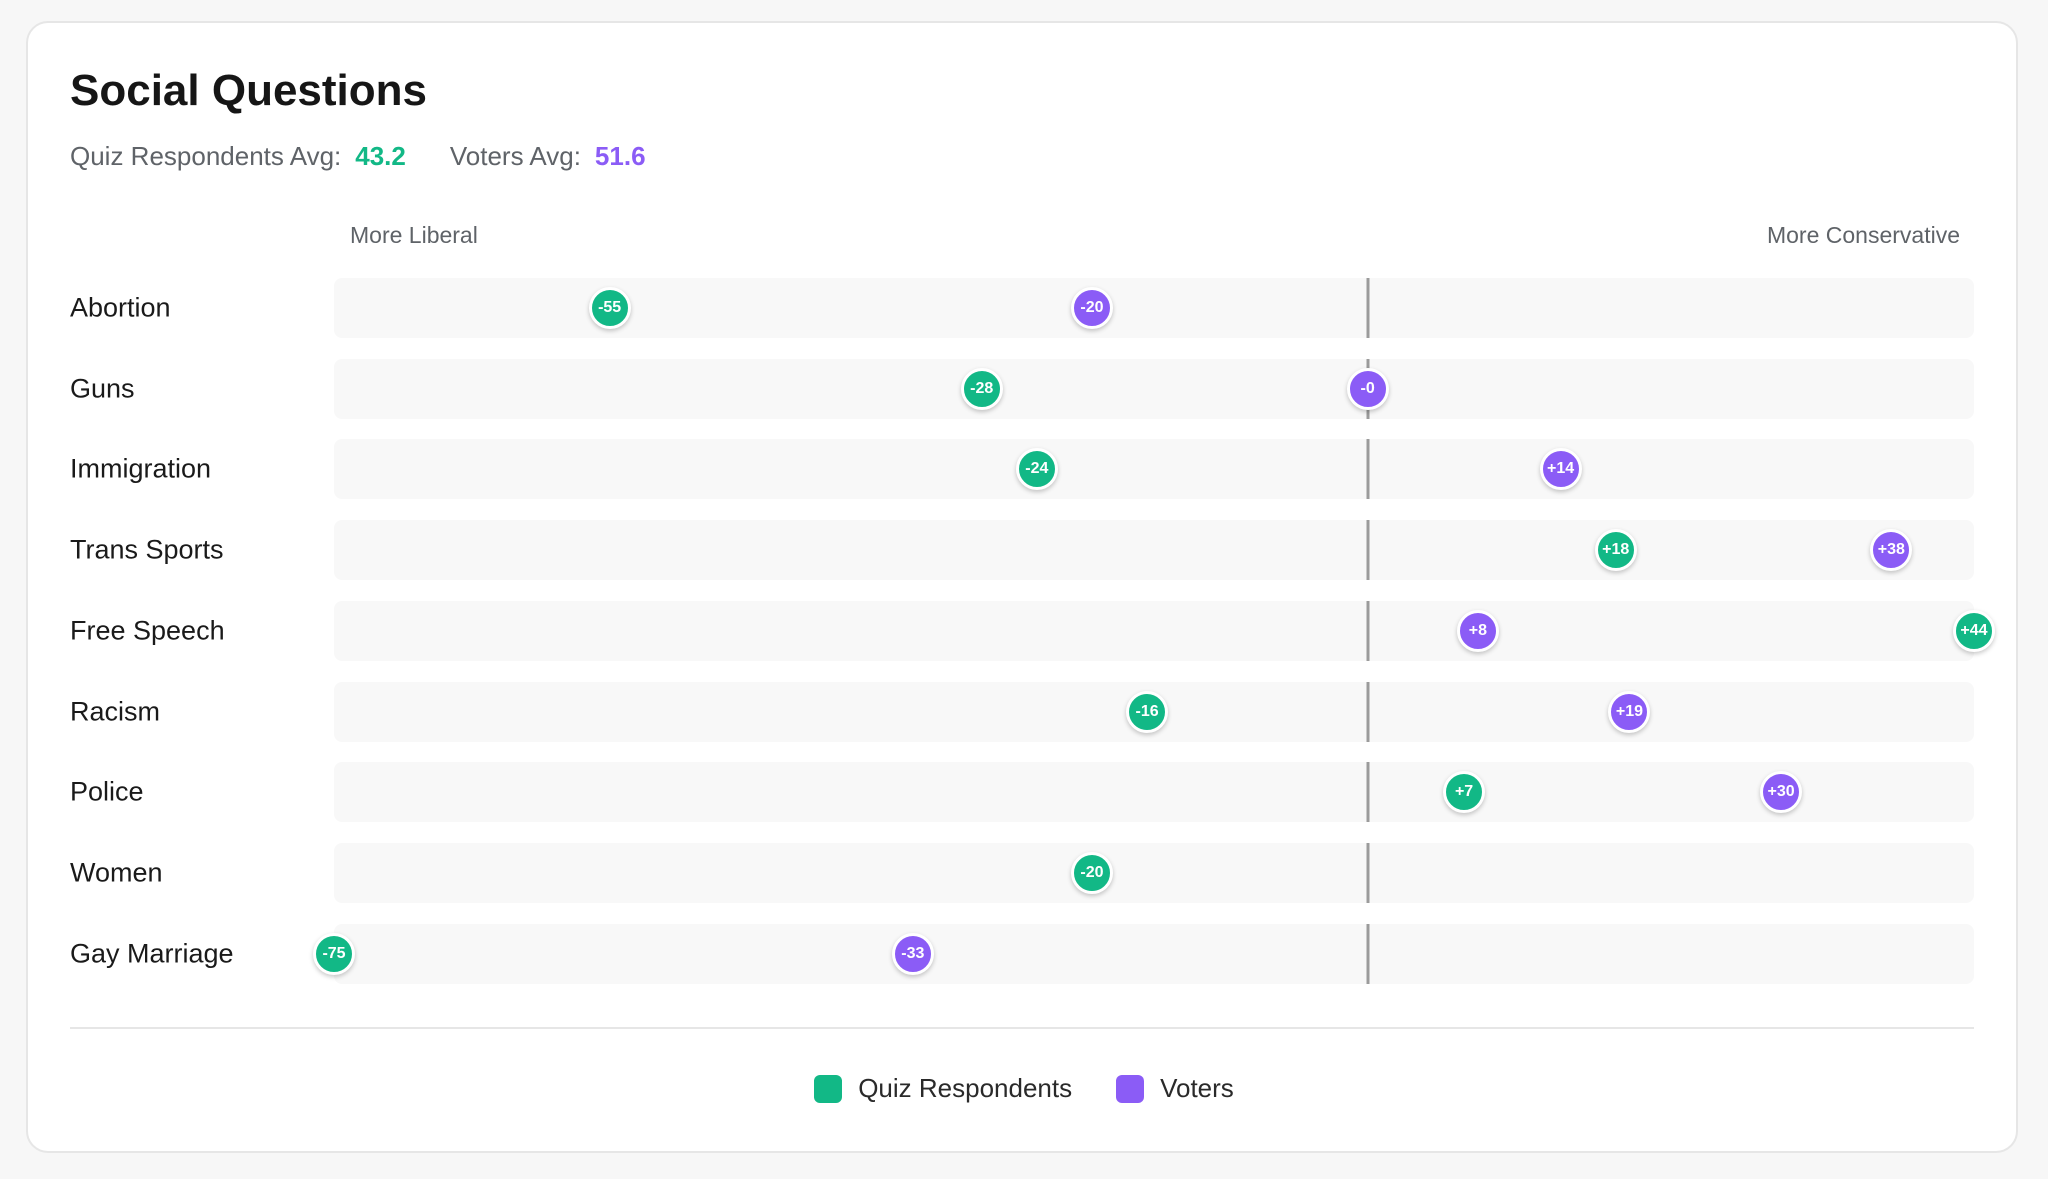  What do you see at coordinates (334, 953) in the screenshot?
I see `quiz-dot: -75` at bounding box center [334, 953].